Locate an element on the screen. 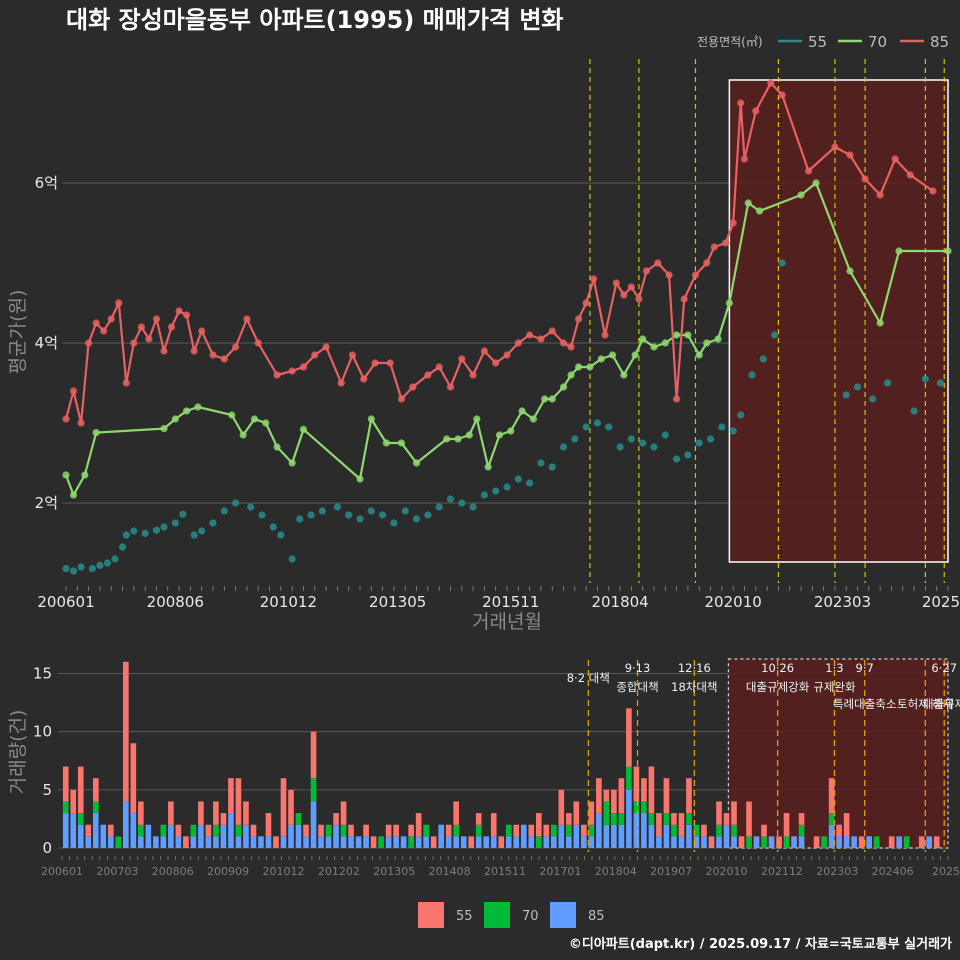 The image size is (960, 960). x-tick-label: 201012 is located at coordinates (288, 602).